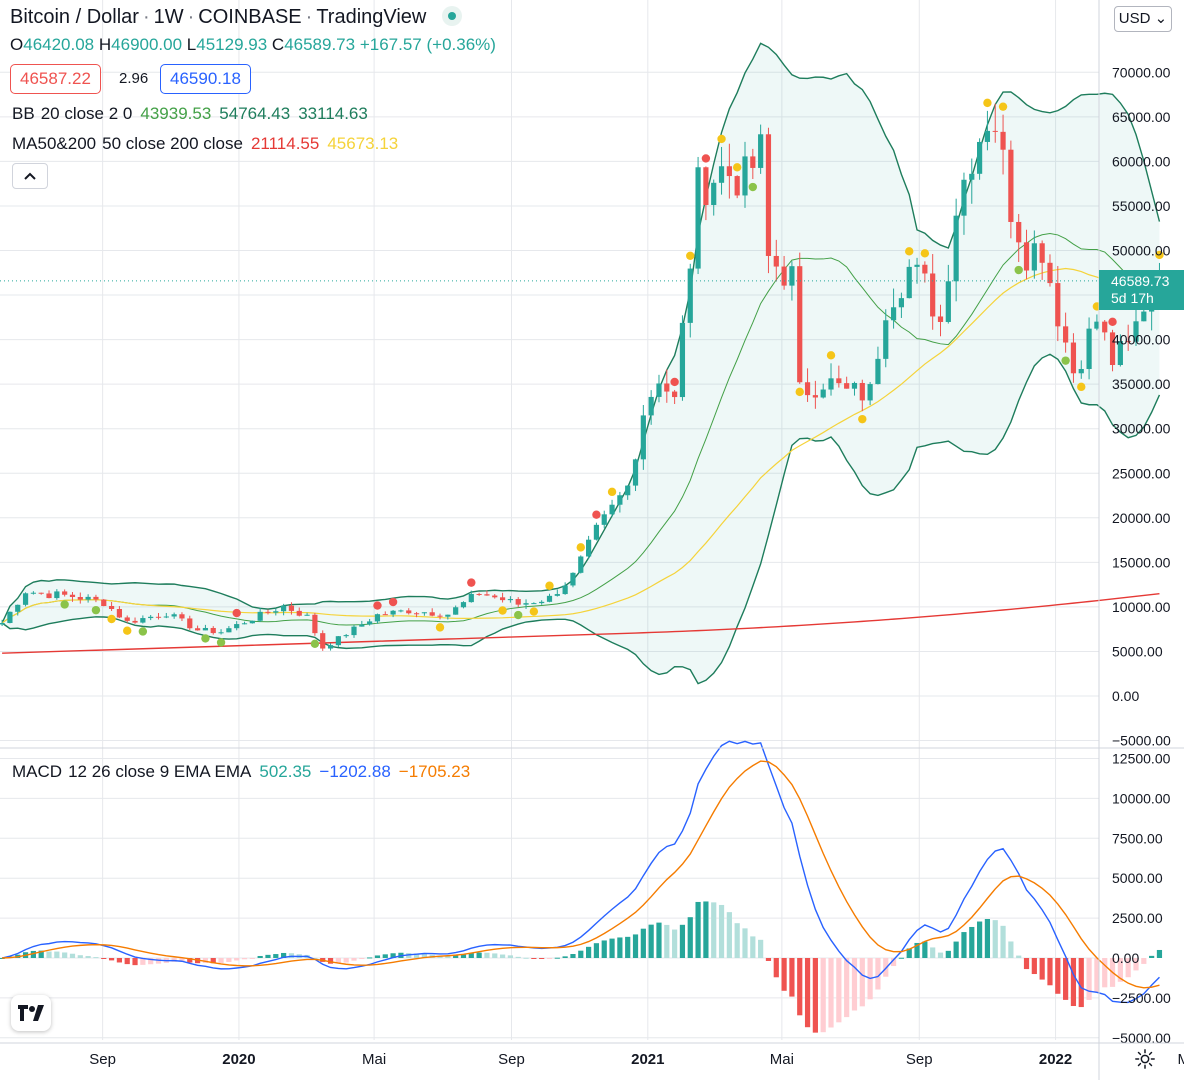  I want to click on gear-icon, so click(1145, 1059).